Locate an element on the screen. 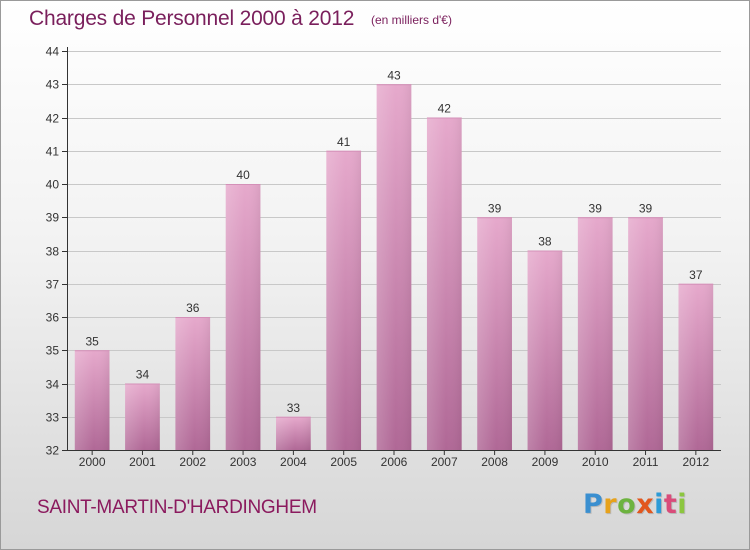 This screenshot has width=750, height=550. y-tick-label: 38 is located at coordinates (53, 252).